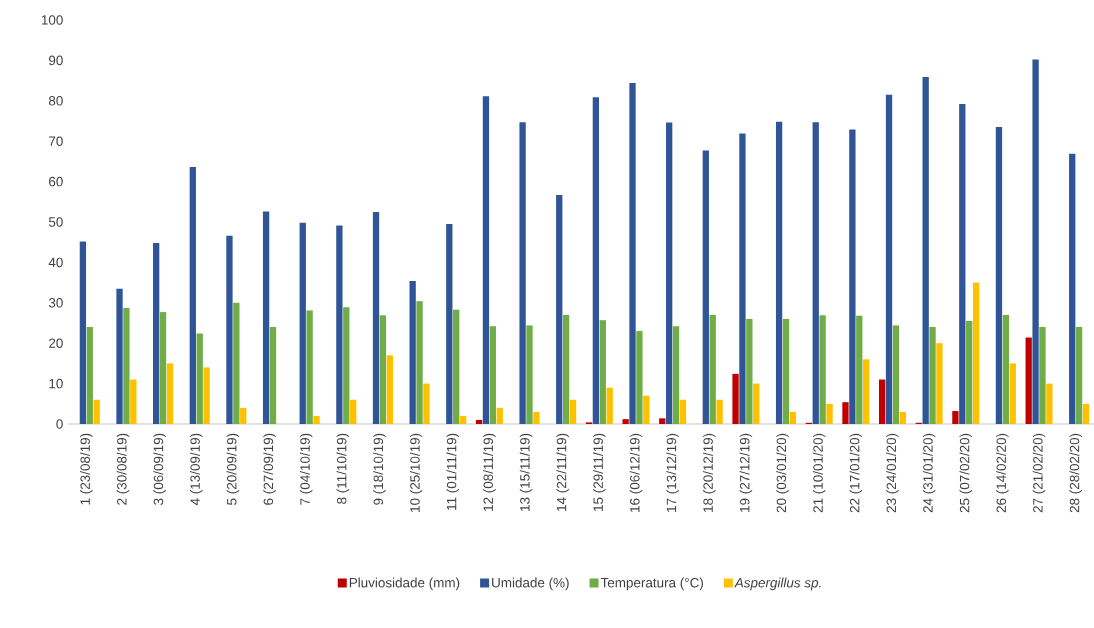 This screenshot has width=1094, height=628. I want to click on x-tick-label: 13 (15/11/19), so click(526, 472).